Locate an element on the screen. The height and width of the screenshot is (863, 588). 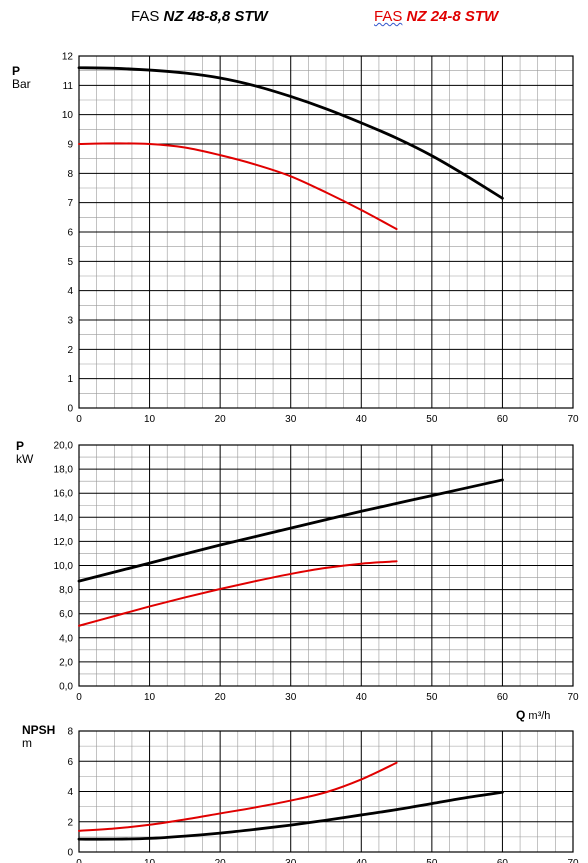
legend-red-brand: FAS is located at coordinates (388, 16).